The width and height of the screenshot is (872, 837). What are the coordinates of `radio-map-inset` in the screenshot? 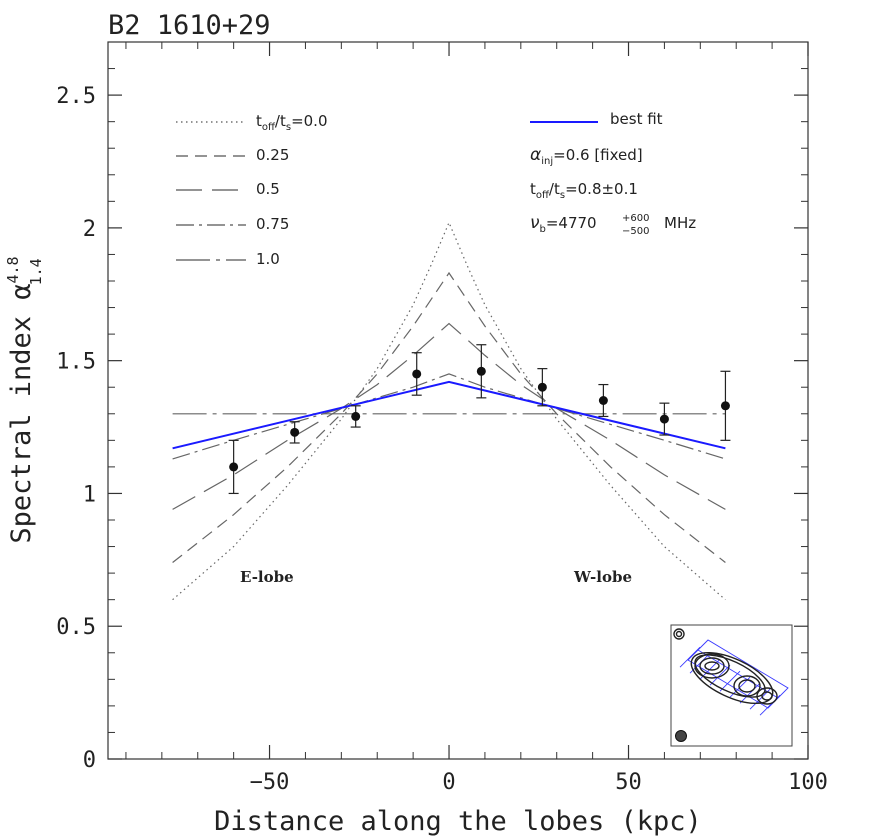 It's located at (731, 685).